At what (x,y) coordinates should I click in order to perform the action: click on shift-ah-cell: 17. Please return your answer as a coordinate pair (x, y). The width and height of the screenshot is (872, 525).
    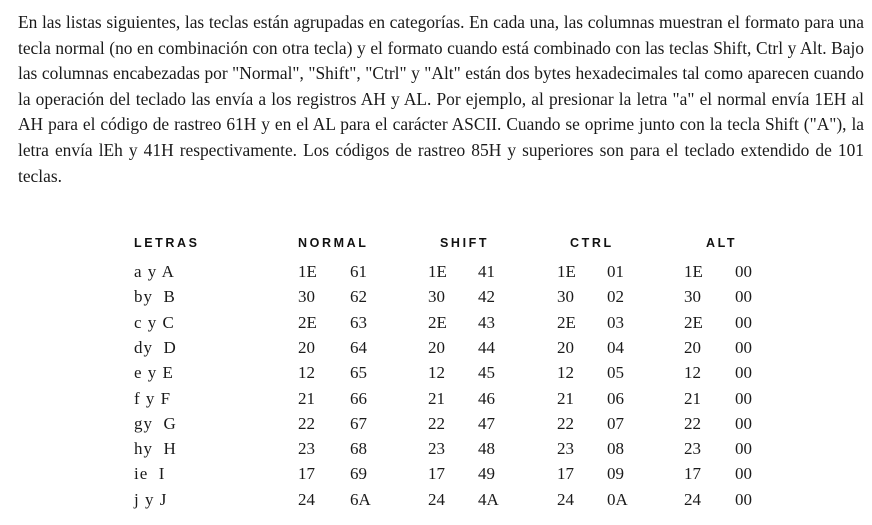
    Looking at the image, I should click on (436, 474).